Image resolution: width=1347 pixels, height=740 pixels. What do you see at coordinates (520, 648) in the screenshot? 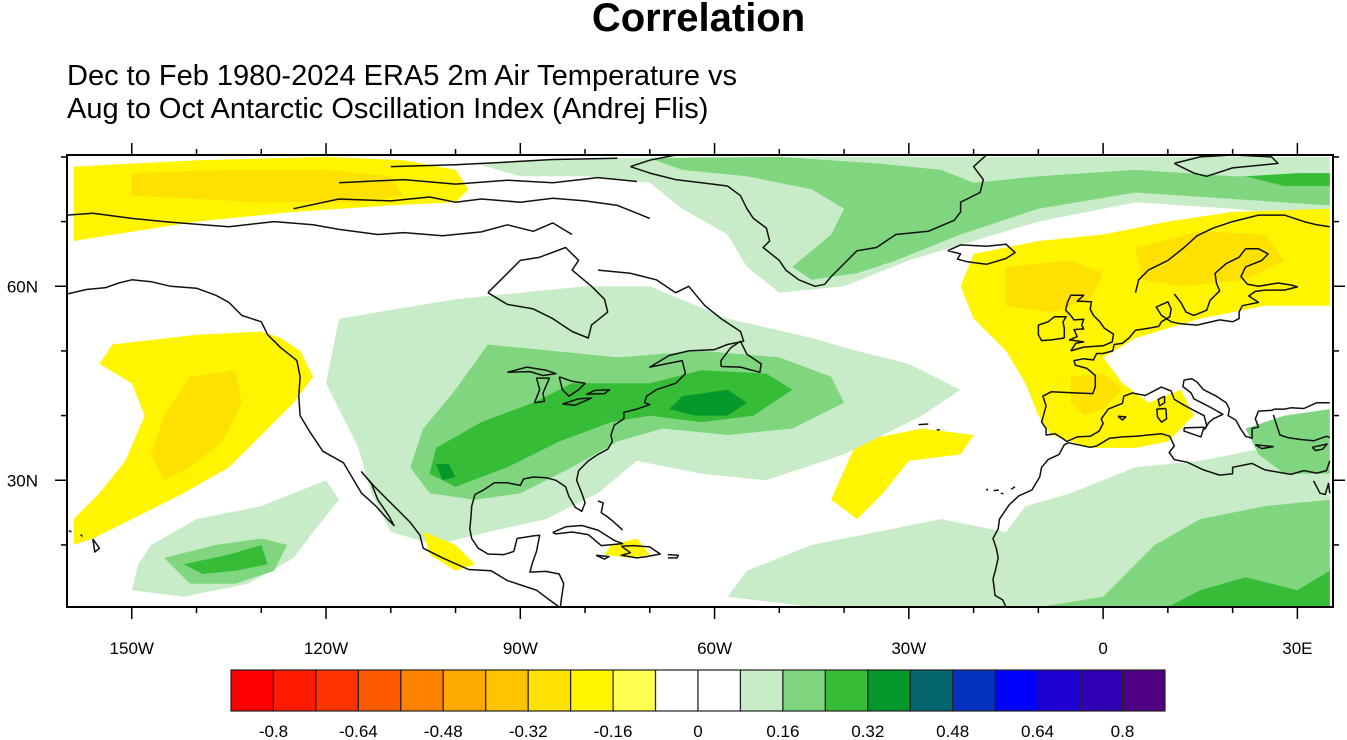
I see `x-tick-label: 90W` at bounding box center [520, 648].